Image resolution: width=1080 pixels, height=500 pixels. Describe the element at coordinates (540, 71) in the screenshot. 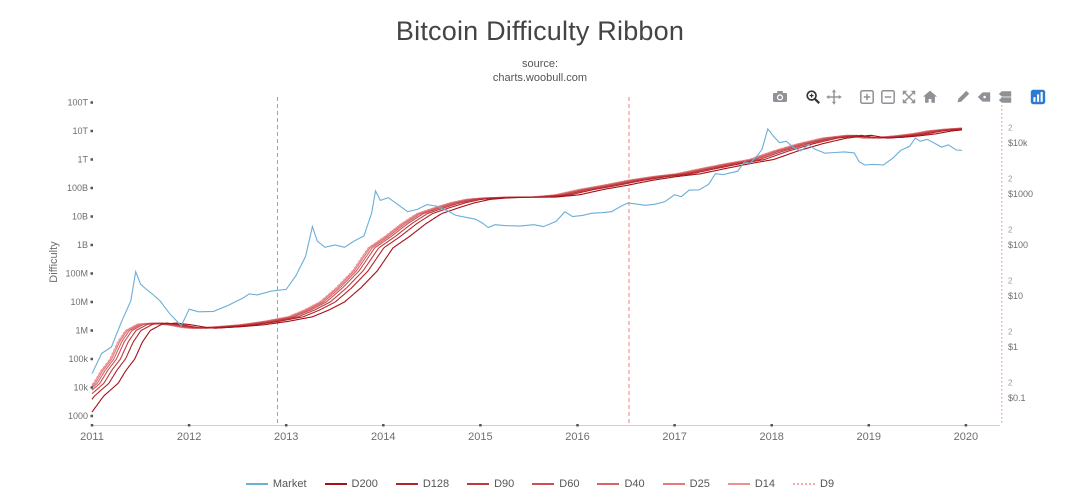

I see `chart-subtitle: source: charts.woobull.com` at that location.